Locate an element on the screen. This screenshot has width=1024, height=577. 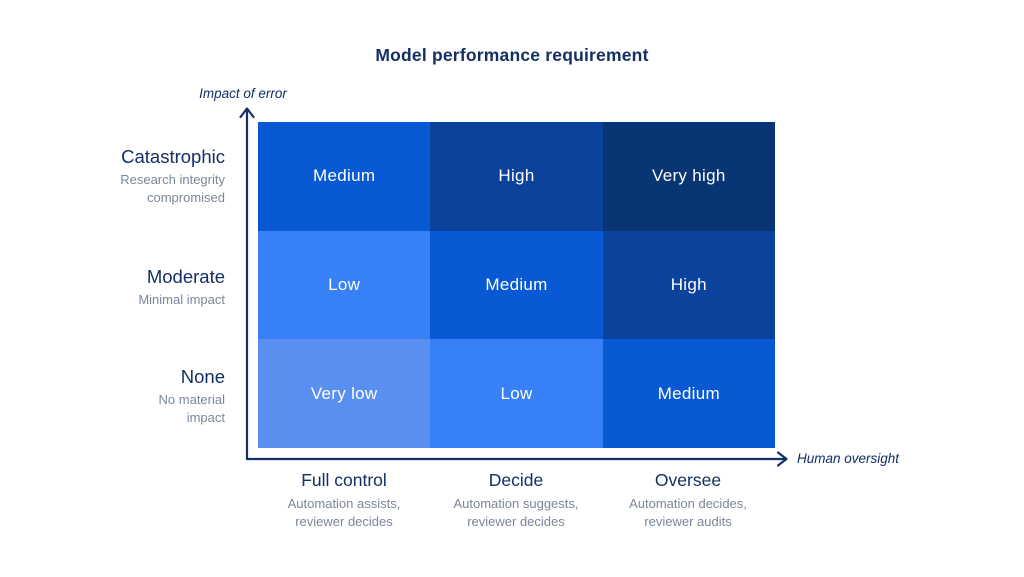
row-title: Catastrophic is located at coordinates (173, 156).